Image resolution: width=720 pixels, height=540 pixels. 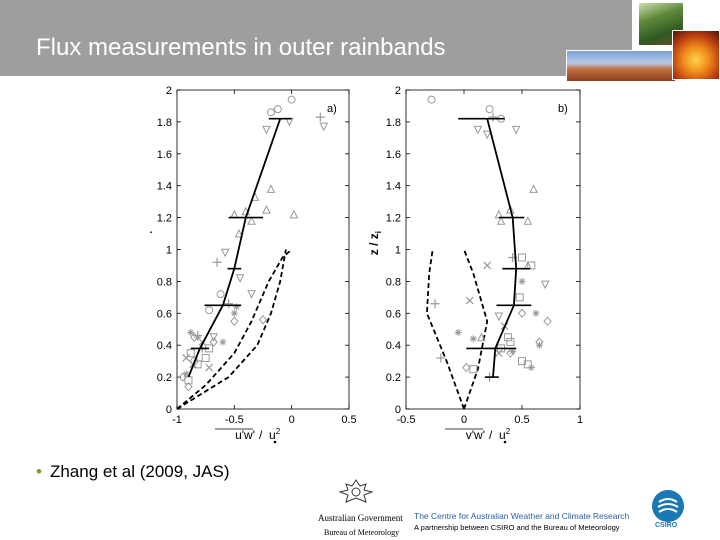 What do you see at coordinates (666, 525) in the screenshot?
I see `csiro-label: CSIRO` at bounding box center [666, 525].